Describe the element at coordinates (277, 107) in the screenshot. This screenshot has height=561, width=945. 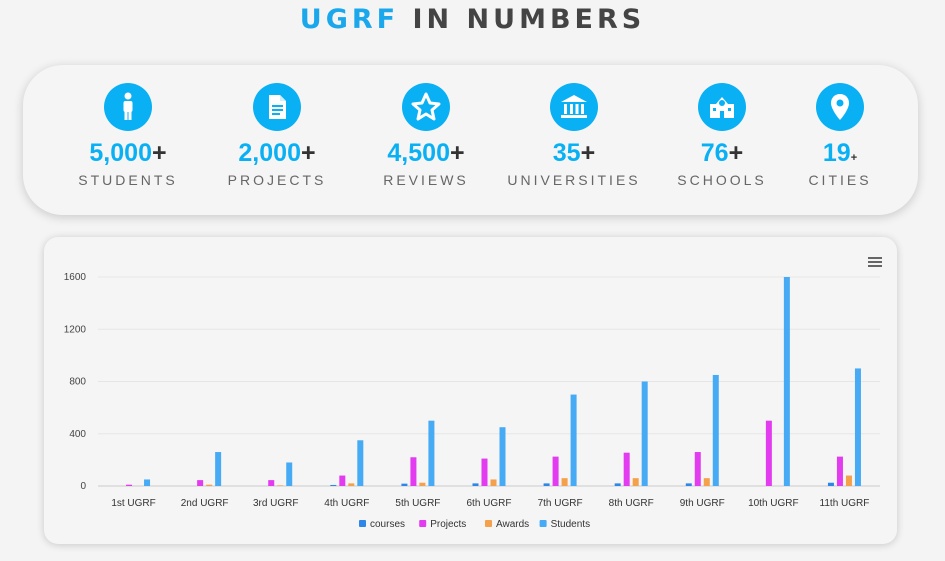
I see `document-icon` at that location.